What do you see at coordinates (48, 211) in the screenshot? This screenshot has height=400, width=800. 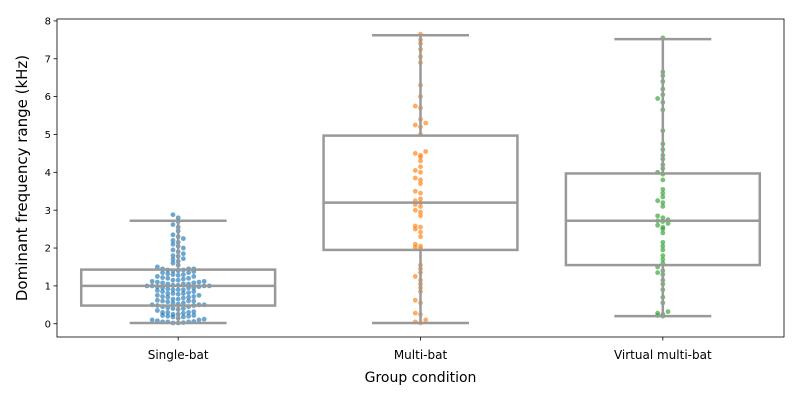 I see `y-tick-label: 3` at bounding box center [48, 211].